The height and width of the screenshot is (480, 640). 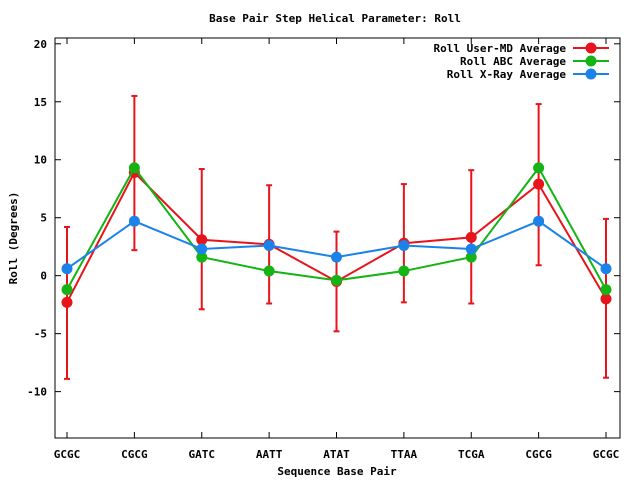 I want to click on legend-label: Roll X-Ray Average, so click(x=507, y=74).